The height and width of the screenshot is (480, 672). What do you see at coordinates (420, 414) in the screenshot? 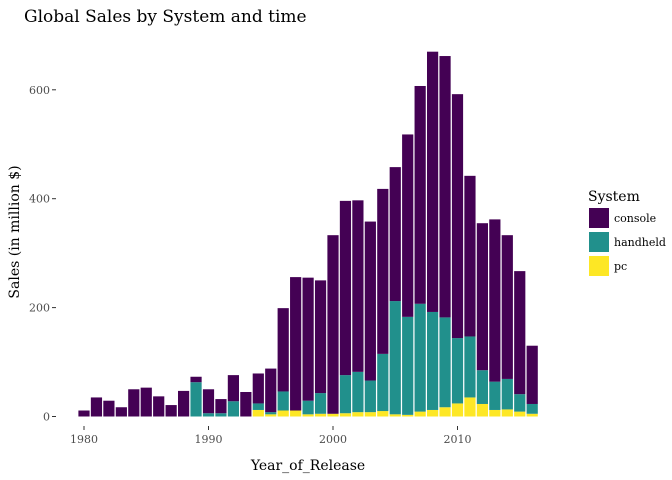
I see `bar-pc-2007` at bounding box center [420, 414].